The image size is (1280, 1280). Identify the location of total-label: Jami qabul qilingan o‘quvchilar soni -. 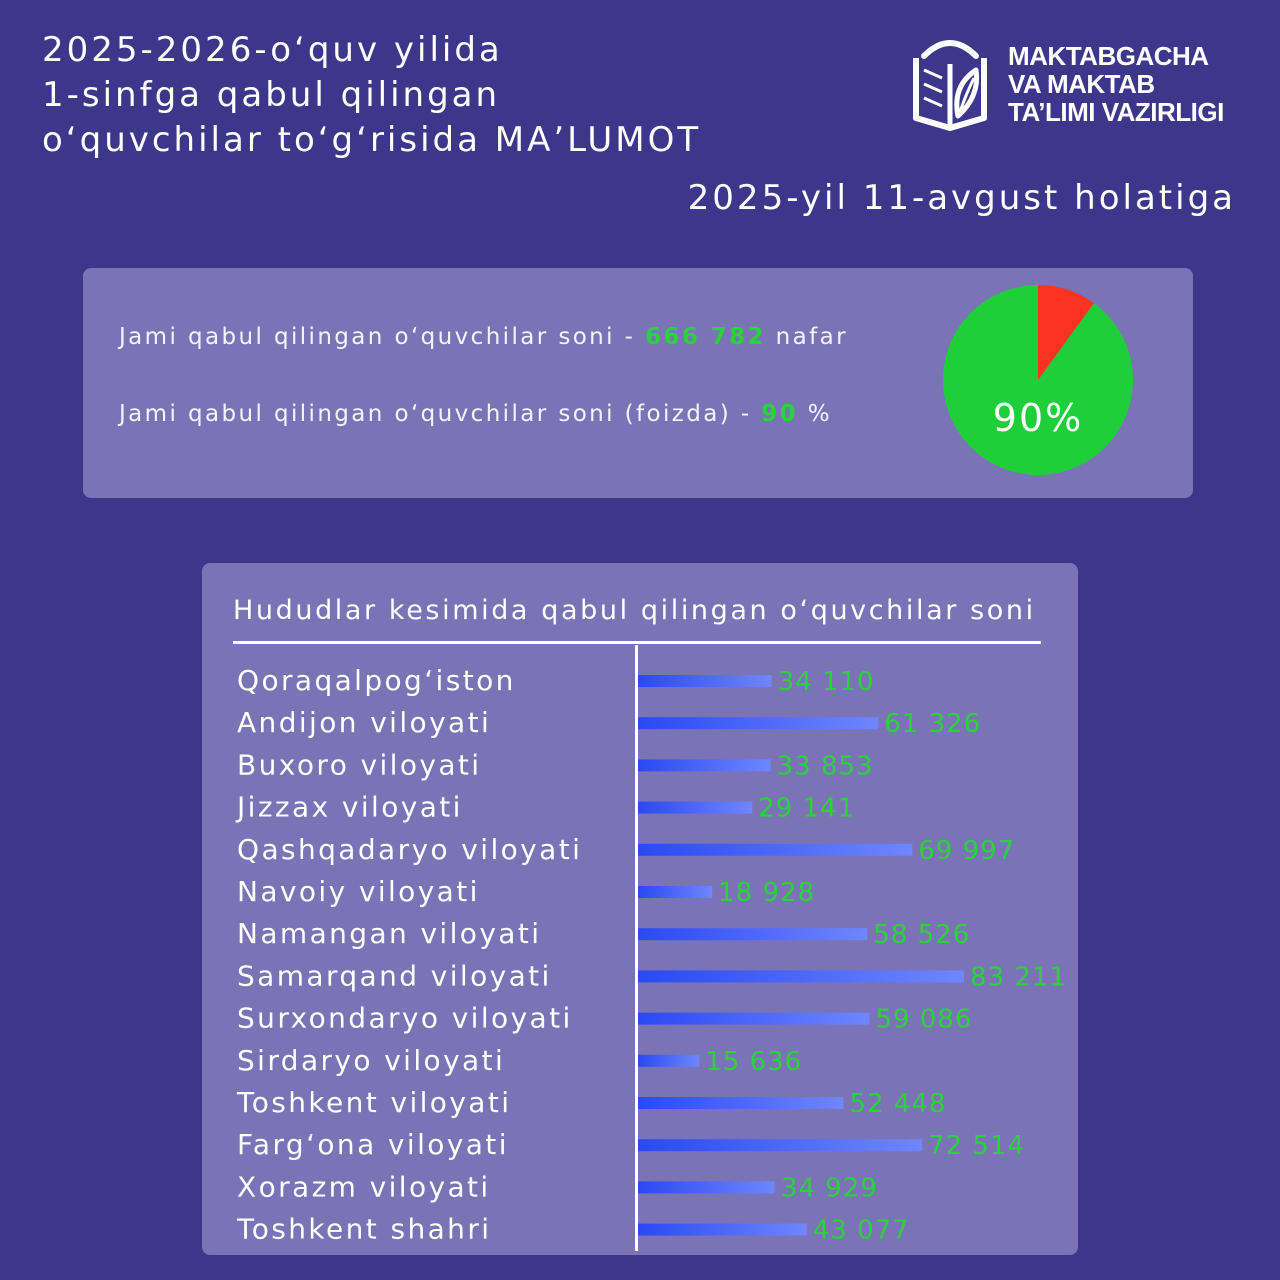
(382, 337).